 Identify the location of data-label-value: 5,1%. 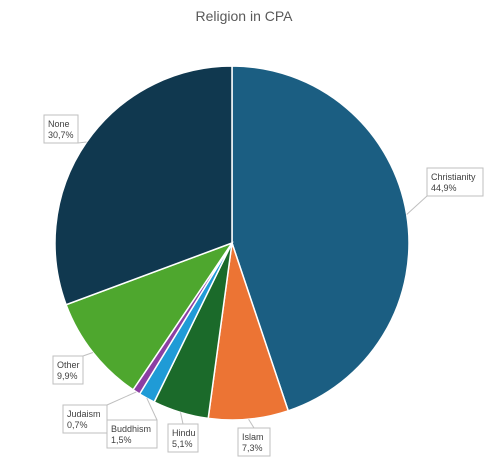
(182, 444).